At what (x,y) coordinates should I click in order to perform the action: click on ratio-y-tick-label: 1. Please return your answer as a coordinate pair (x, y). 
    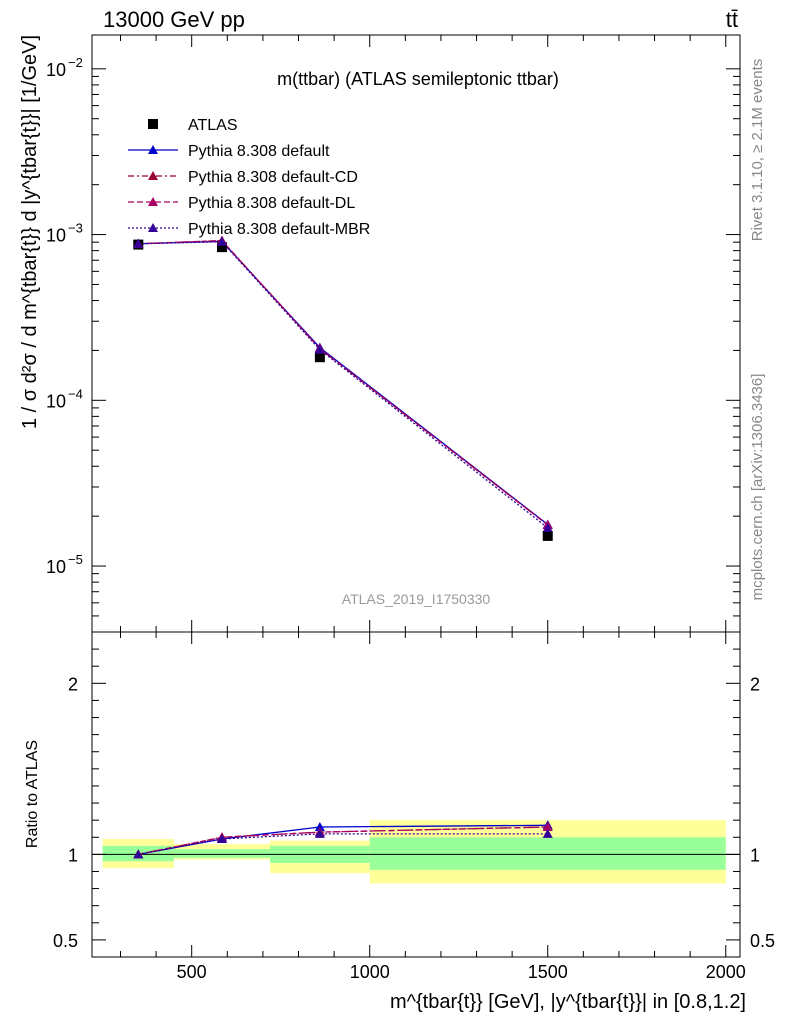
    Looking at the image, I should click on (73, 855).